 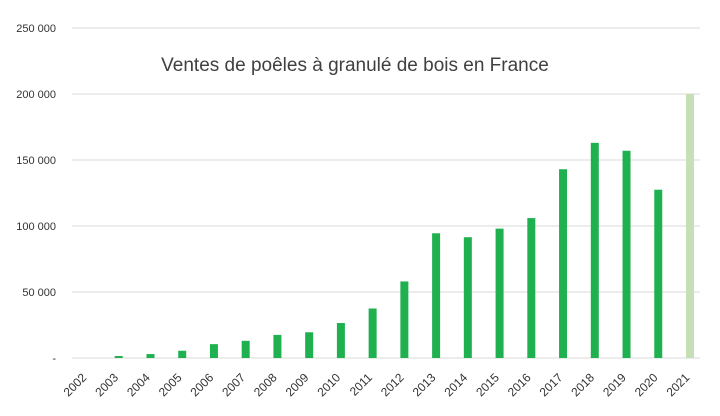 What do you see at coordinates (678, 384) in the screenshot?
I see `x-tick-label: 2021` at bounding box center [678, 384].